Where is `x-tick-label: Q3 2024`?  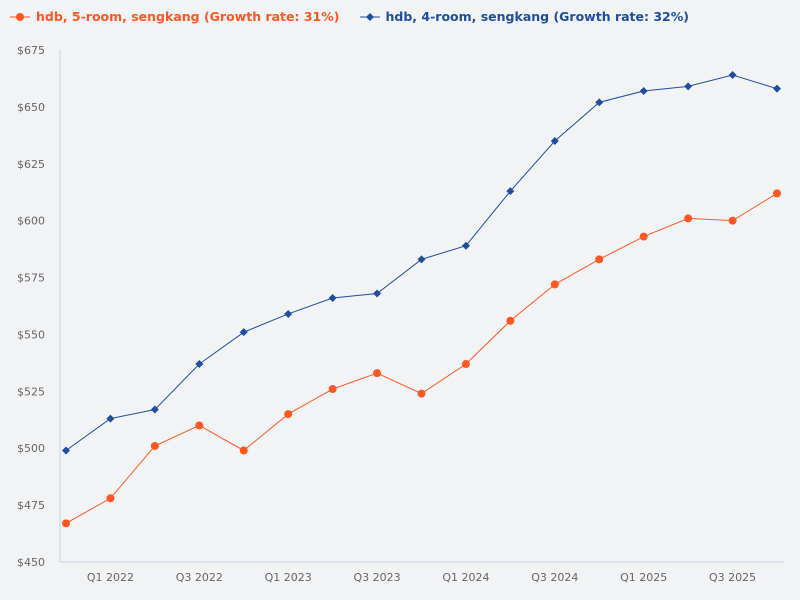 x-tick-label: Q3 2024 is located at coordinates (554, 577).